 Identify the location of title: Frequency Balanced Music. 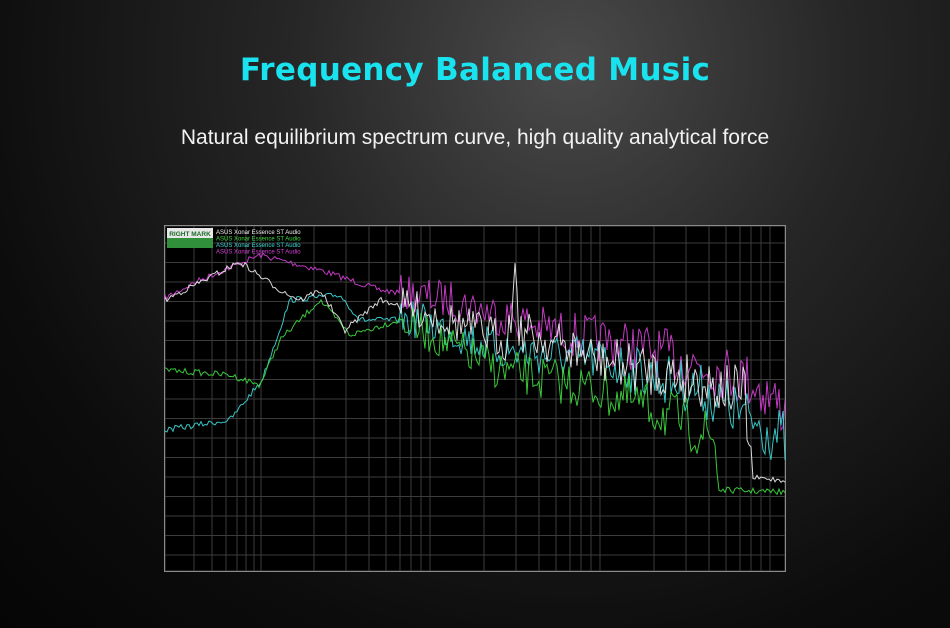
(475, 70).